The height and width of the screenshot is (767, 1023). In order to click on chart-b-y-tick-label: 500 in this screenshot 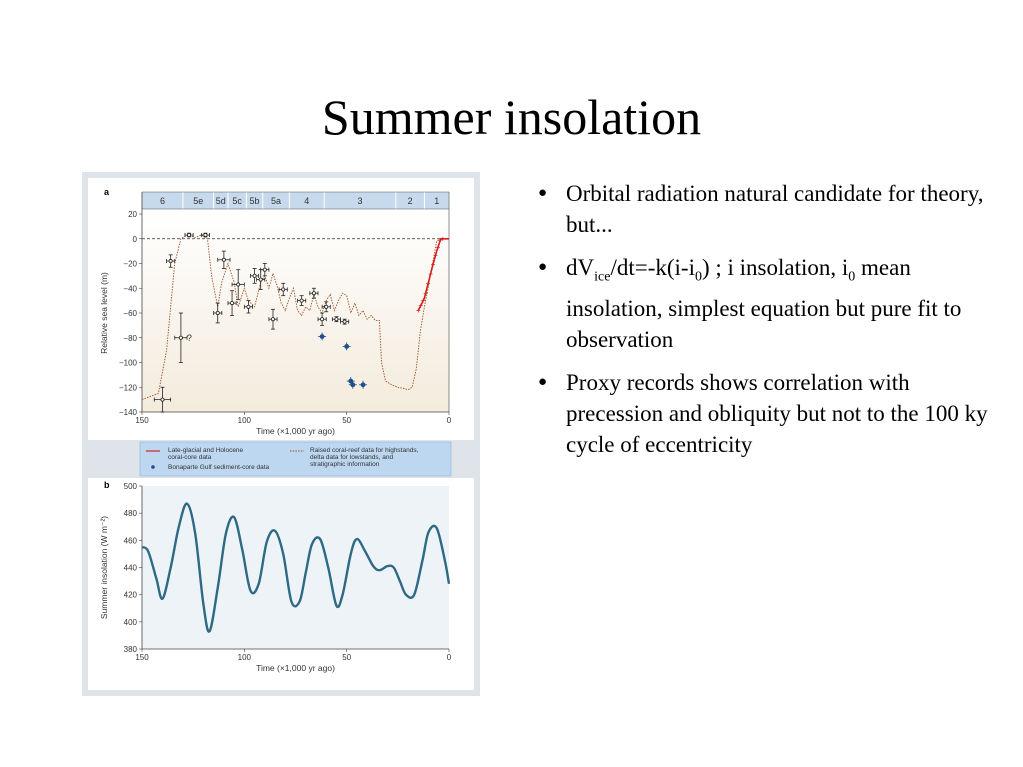, I will do `click(131, 486)`.